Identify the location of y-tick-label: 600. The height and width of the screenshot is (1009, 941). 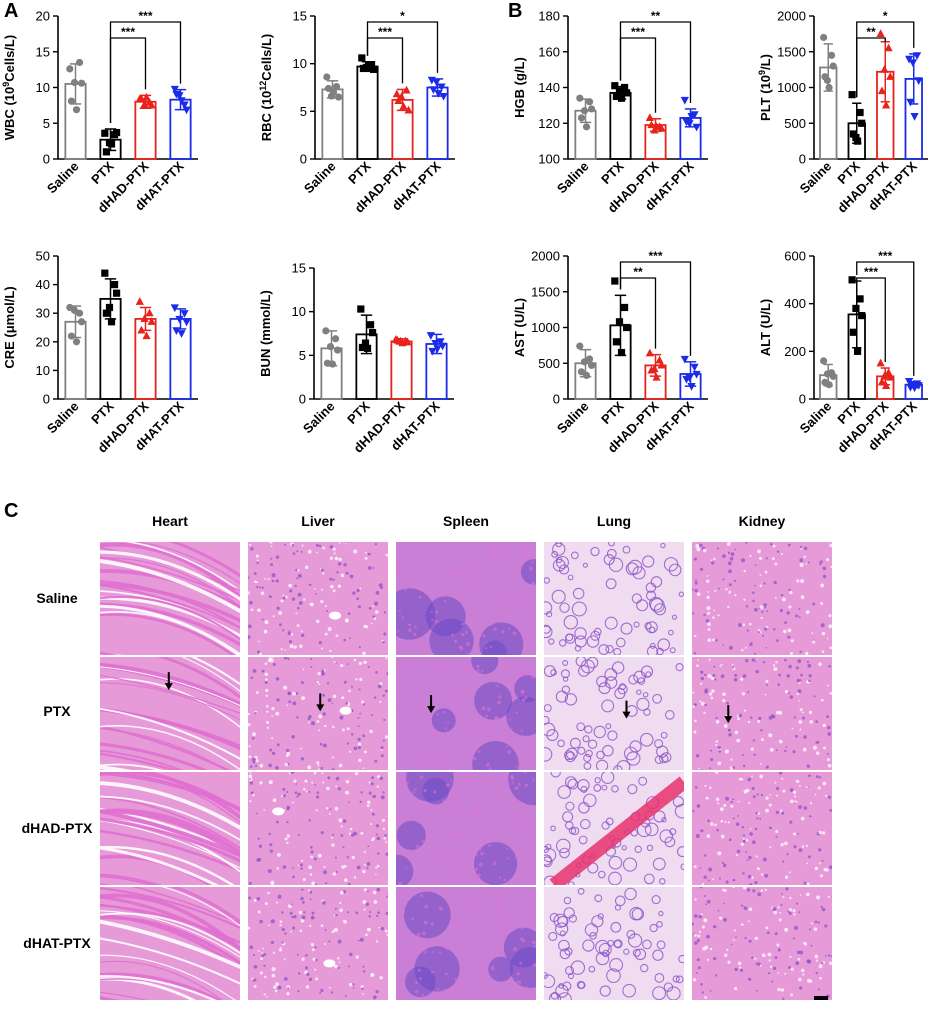
(795, 256).